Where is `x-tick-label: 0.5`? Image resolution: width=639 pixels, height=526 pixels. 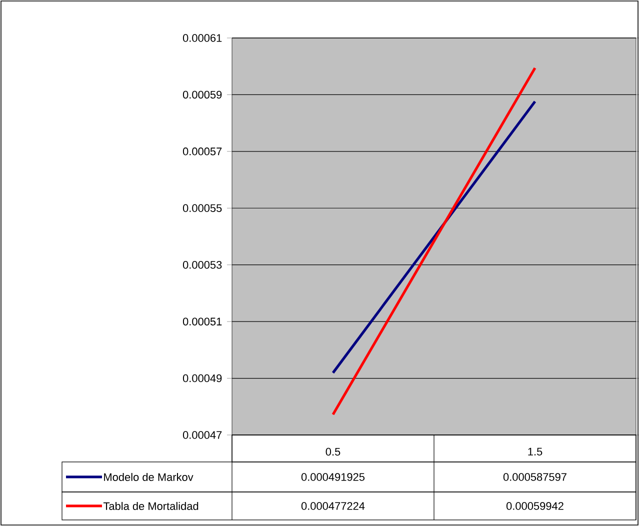 x-tick-label: 0.5 is located at coordinates (333, 452).